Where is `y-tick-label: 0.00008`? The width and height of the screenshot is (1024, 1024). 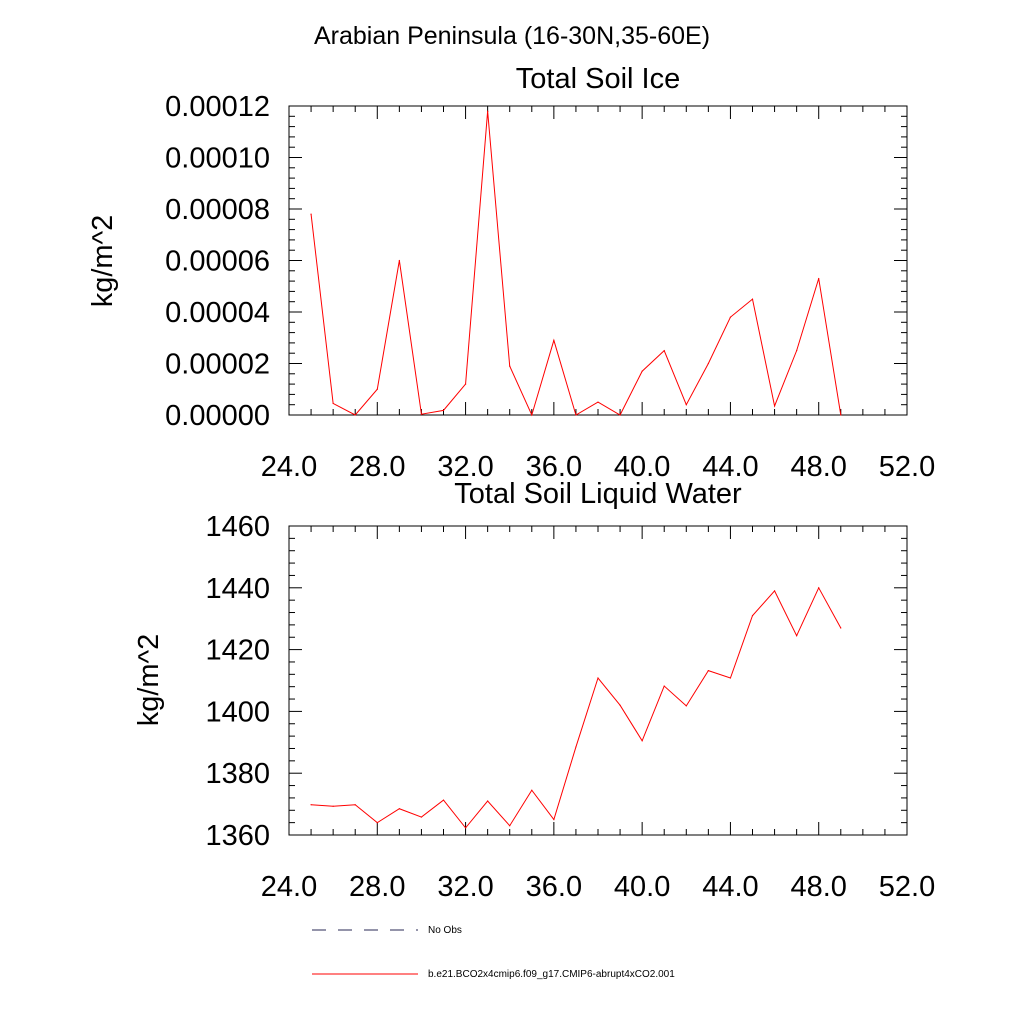 y-tick-label: 0.00008 is located at coordinates (217, 210).